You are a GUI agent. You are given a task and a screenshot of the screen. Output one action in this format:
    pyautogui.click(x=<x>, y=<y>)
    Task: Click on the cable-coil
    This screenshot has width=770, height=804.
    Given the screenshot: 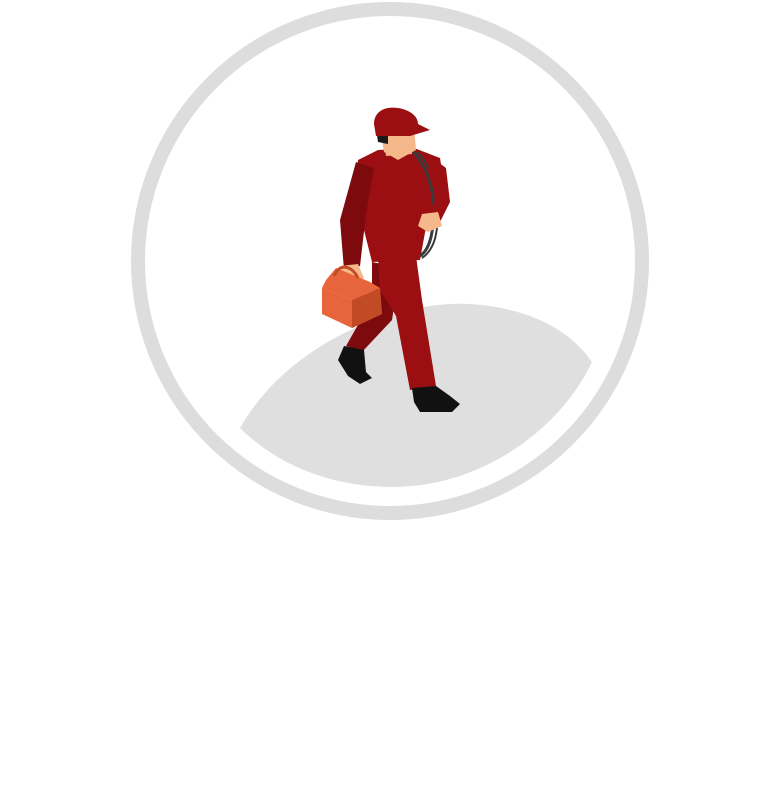 What is the action you would take?
    pyautogui.click(x=423, y=203)
    